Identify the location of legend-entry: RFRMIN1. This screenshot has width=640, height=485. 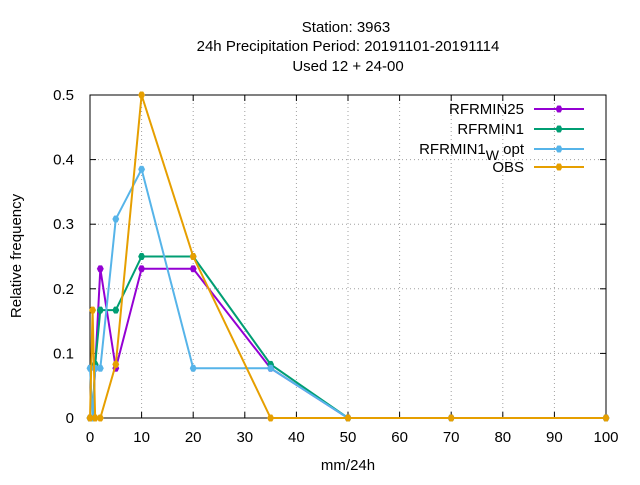
(520, 129).